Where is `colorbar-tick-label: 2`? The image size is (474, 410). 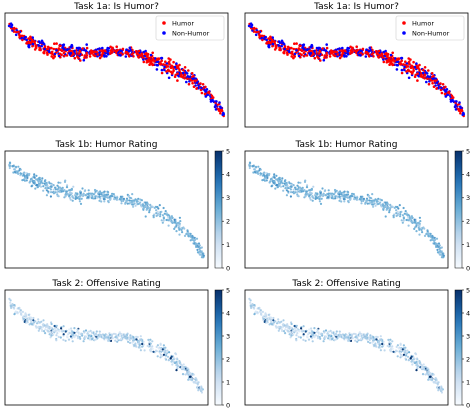 colorbar-tick-label: 2 is located at coordinates (468, 222).